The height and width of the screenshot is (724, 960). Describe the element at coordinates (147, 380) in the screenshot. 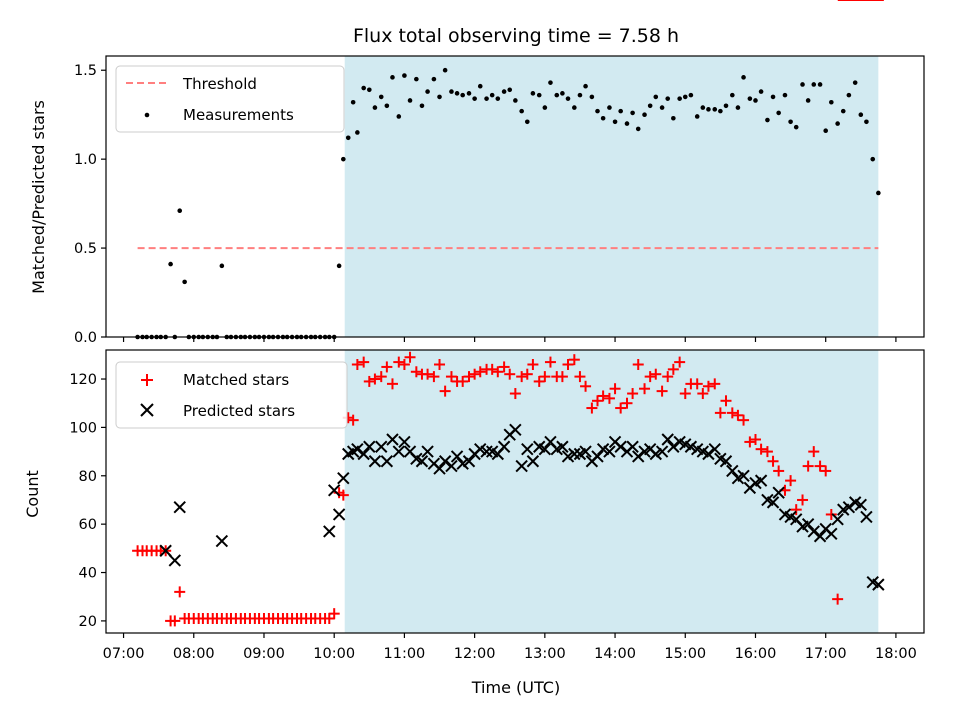

I see `matched-legend-marker` at that location.